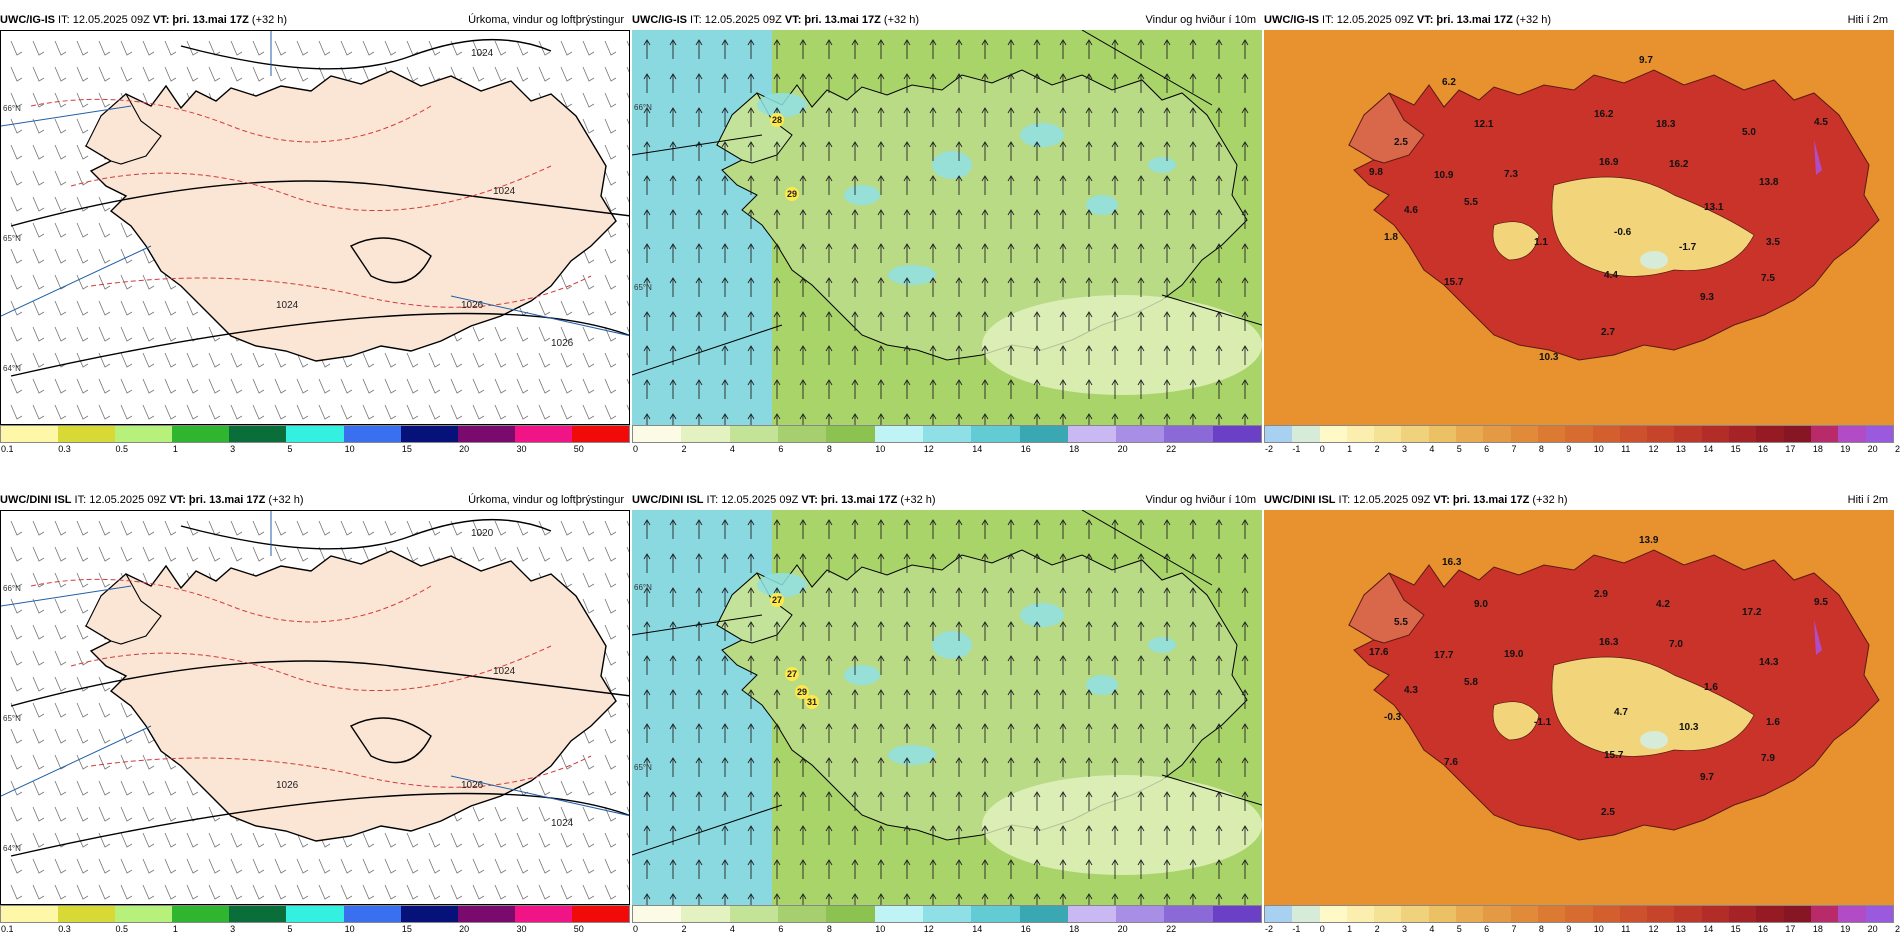 The image size is (1900, 950). Describe the element at coordinates (1676, 644) in the screenshot. I see `temp-label: 7.0` at that location.